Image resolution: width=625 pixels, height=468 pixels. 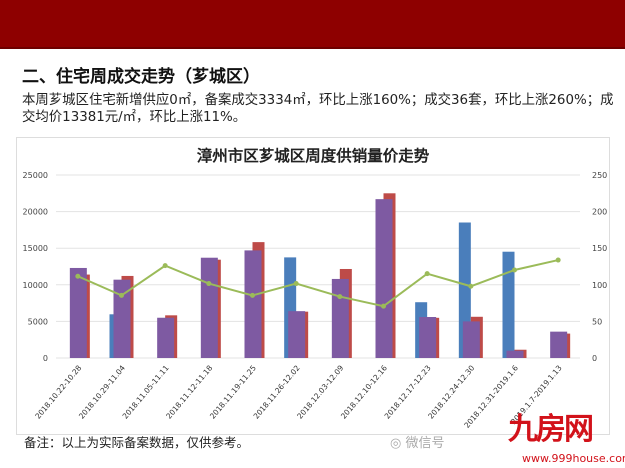 I want to click on price-line, so click(x=318, y=283).